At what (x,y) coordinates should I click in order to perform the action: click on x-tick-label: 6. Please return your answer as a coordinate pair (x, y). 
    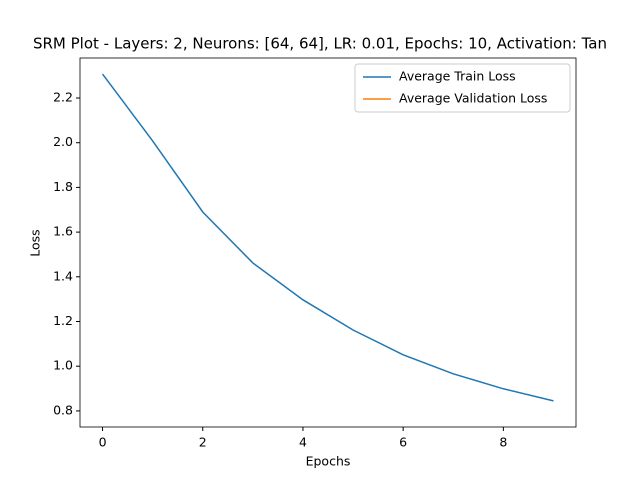
    Looking at the image, I should click on (403, 442).